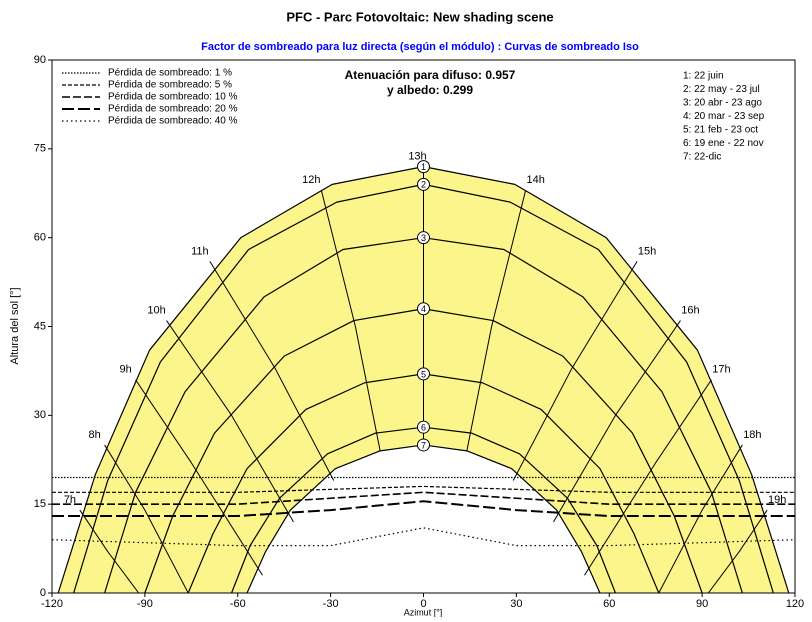 Image resolution: width=812 pixels, height=622 pixels. I want to click on hour-label: 17h, so click(721, 370).